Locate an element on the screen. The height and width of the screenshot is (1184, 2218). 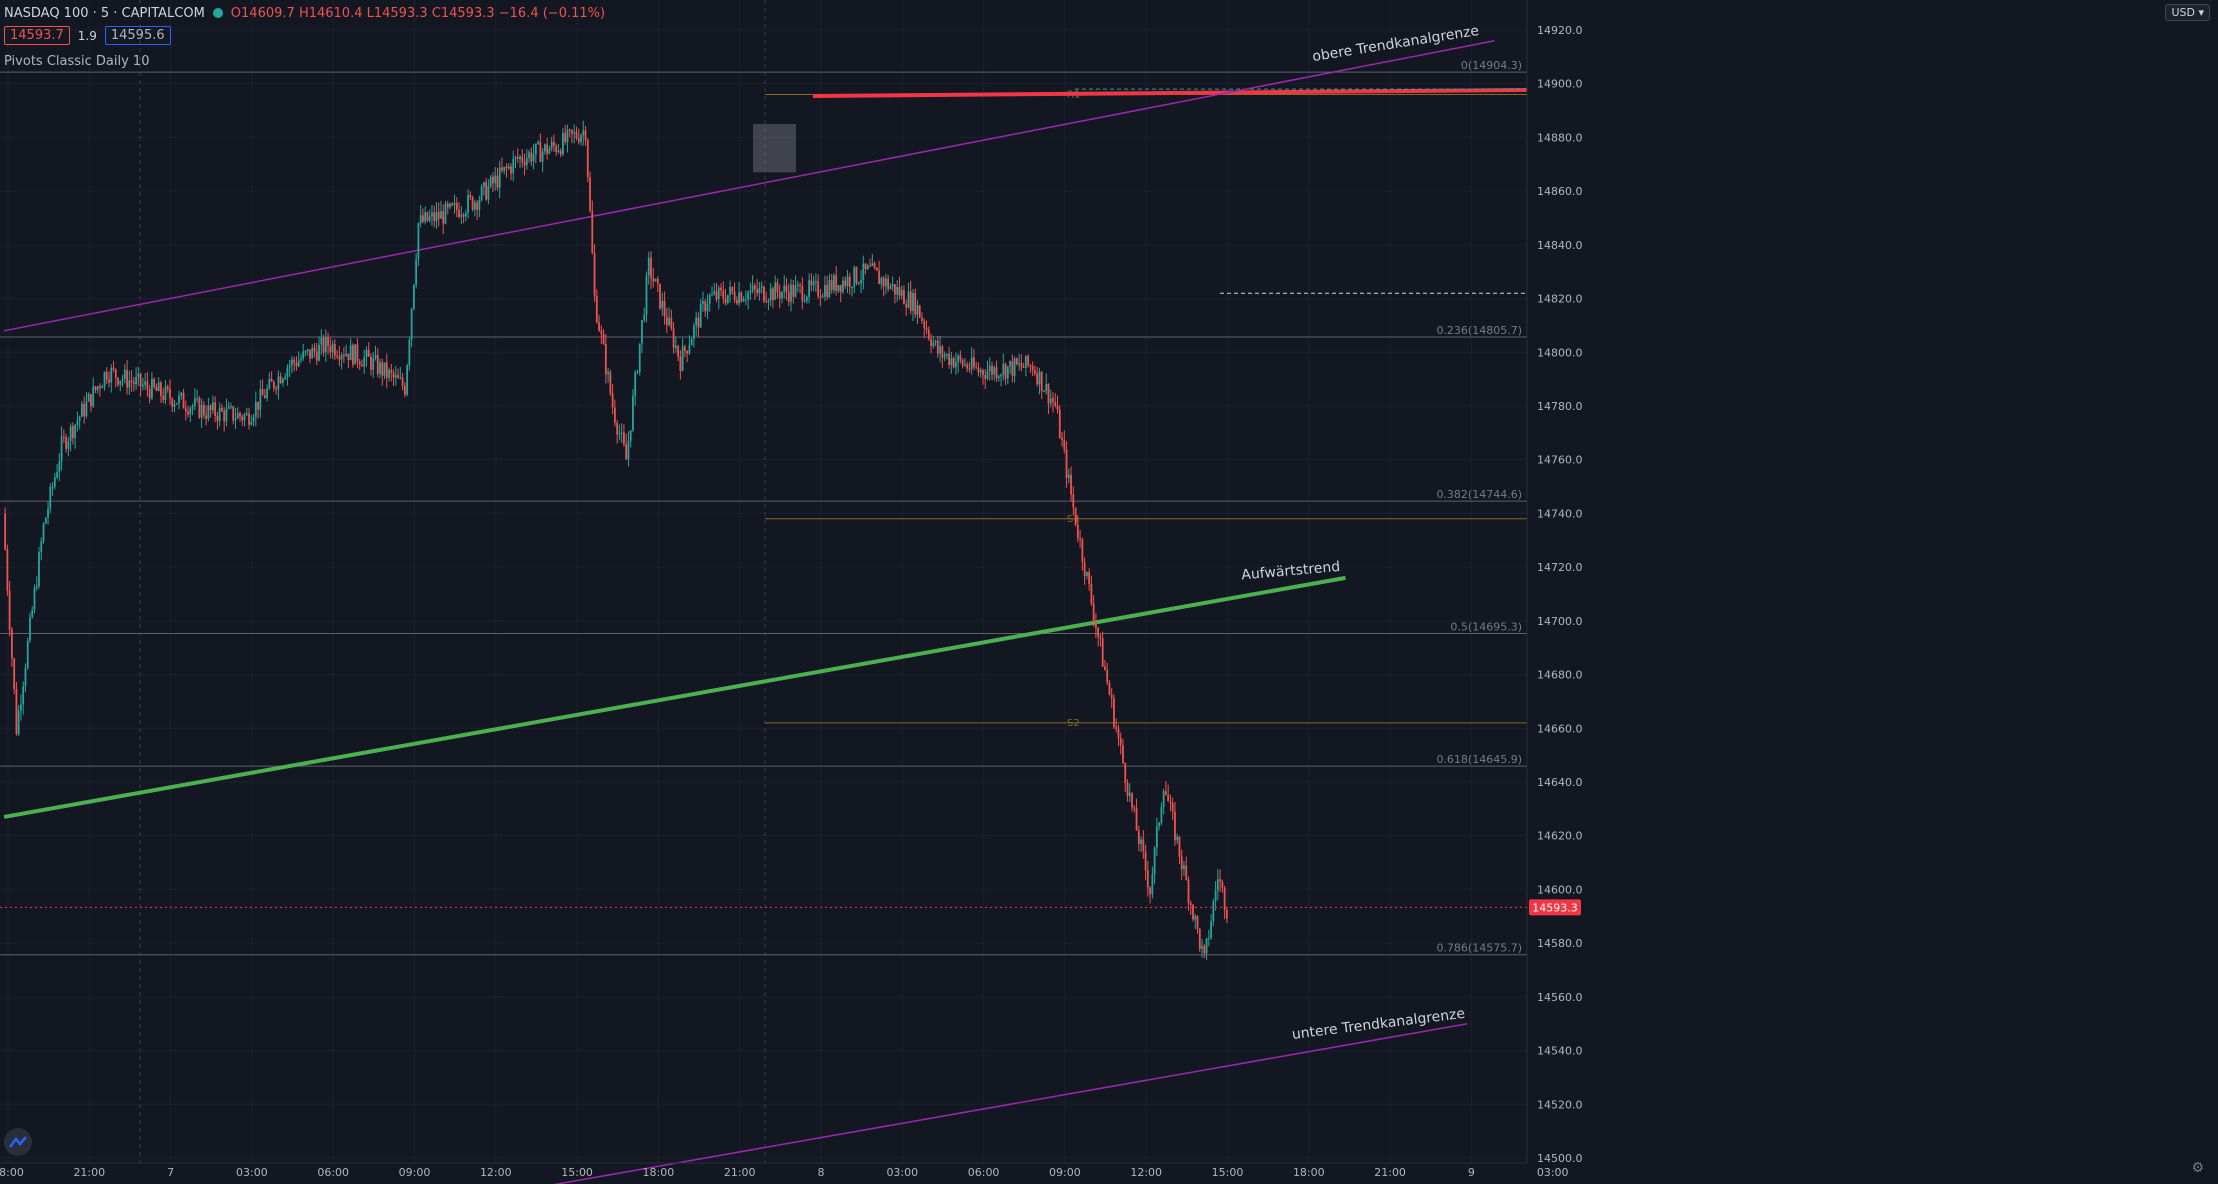
uptrend-line is located at coordinates (674, 697).